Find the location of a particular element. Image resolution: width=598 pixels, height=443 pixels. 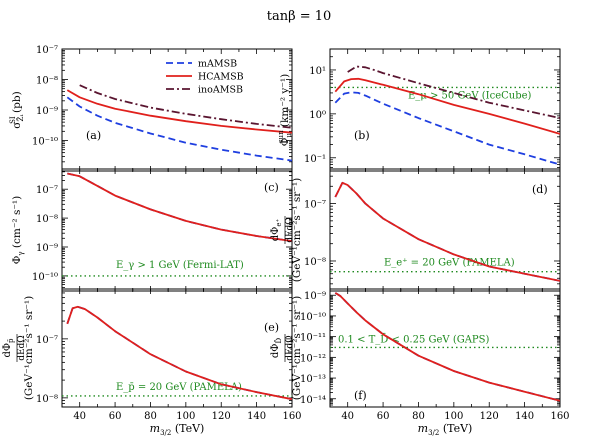

y-tick-label: 10⁰ is located at coordinates (317, 115).